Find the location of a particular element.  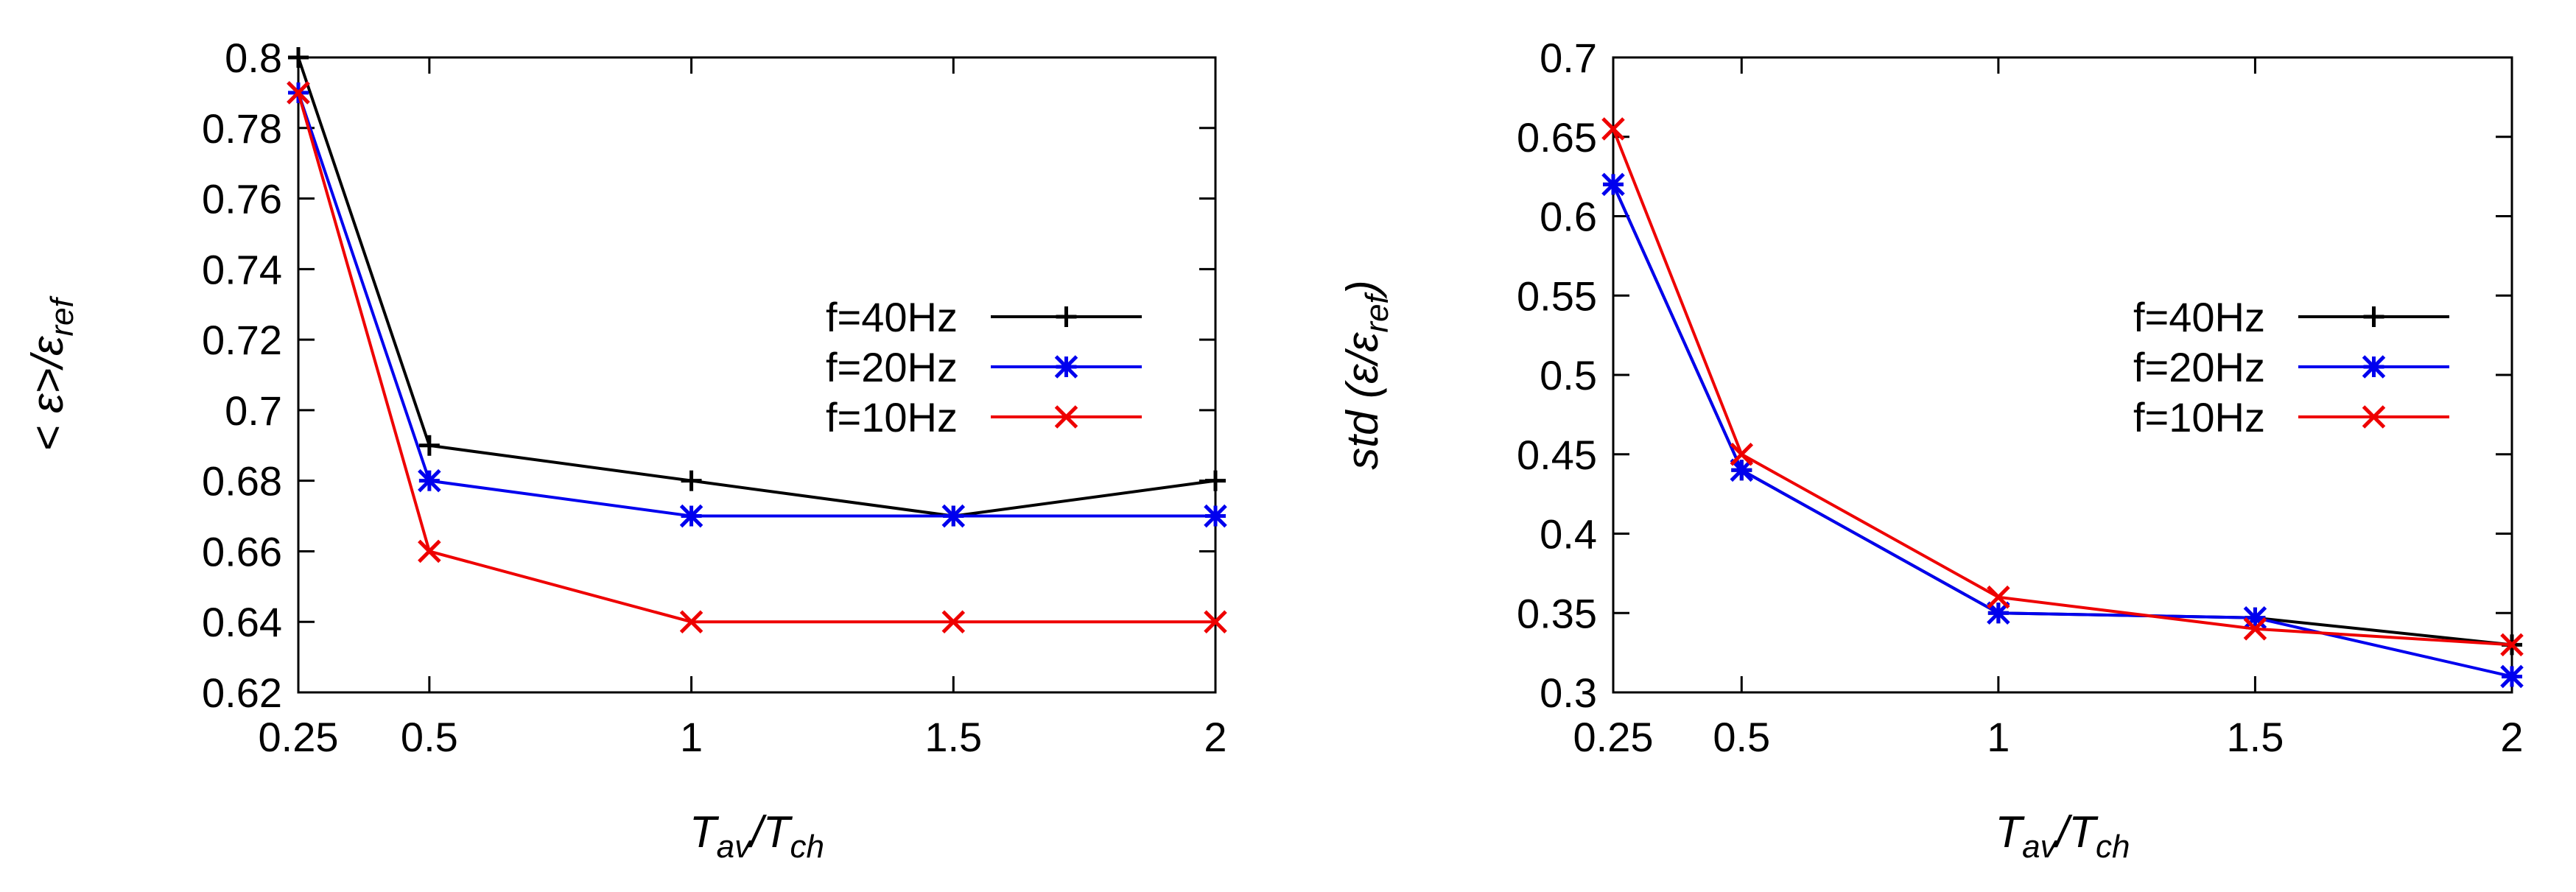

y-tick-label: 0.45 is located at coordinates (1557, 455).